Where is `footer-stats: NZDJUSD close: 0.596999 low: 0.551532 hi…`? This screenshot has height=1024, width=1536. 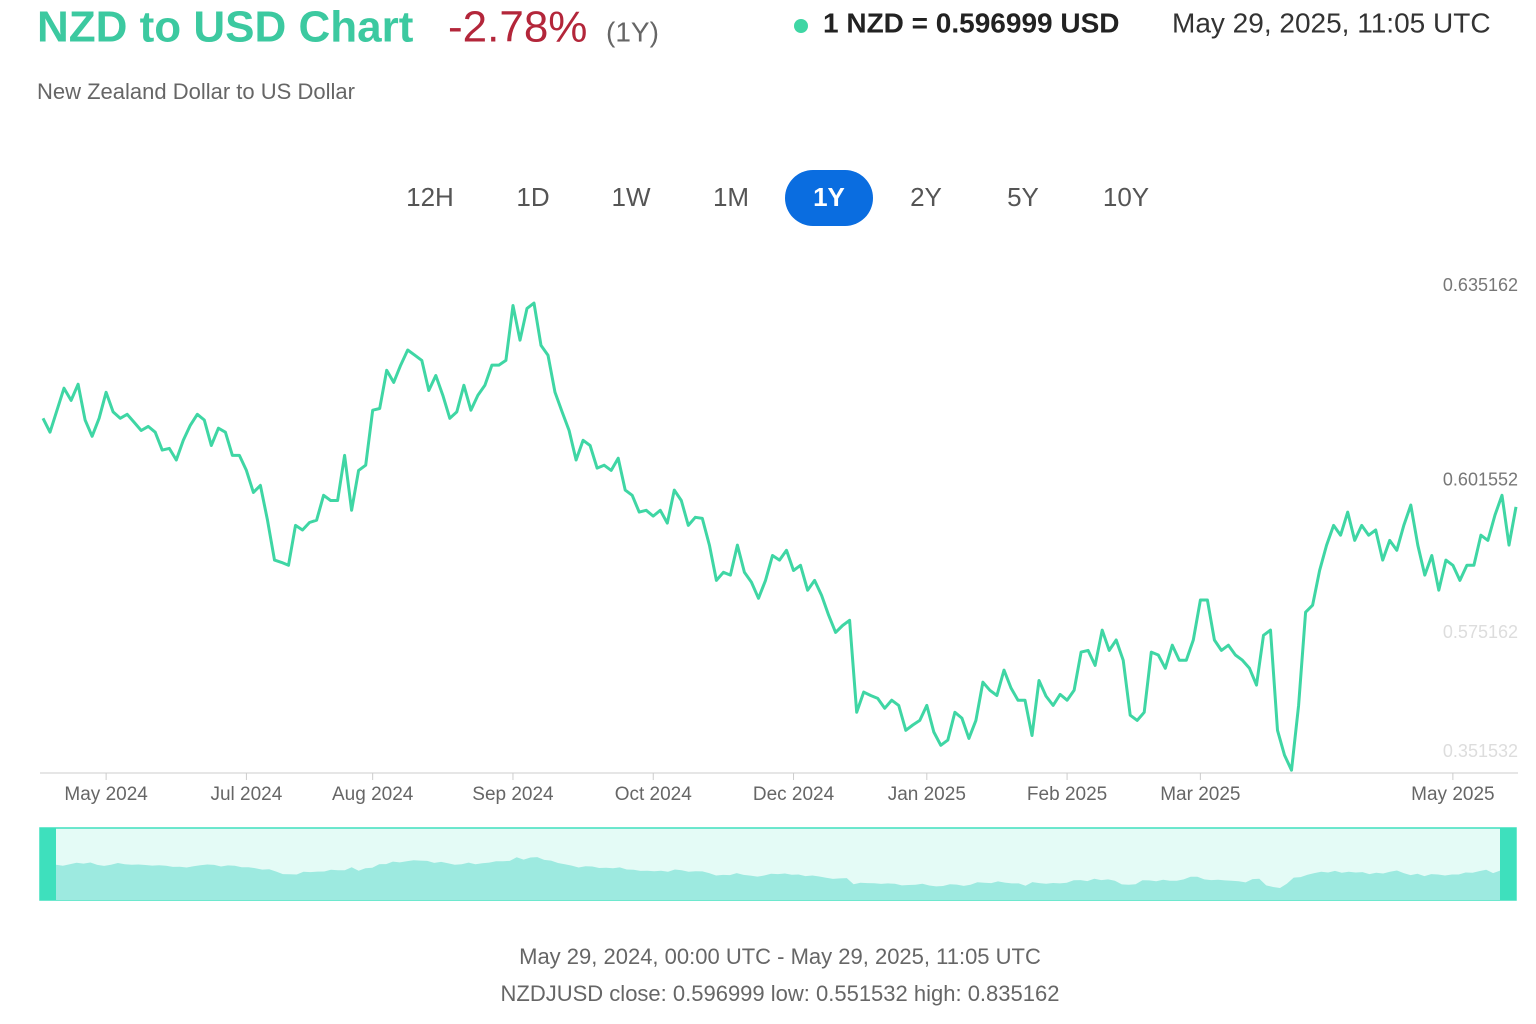
footer-stats: NZDJUSD close: 0.596999 low: 0.551532 hi… is located at coordinates (780, 993).